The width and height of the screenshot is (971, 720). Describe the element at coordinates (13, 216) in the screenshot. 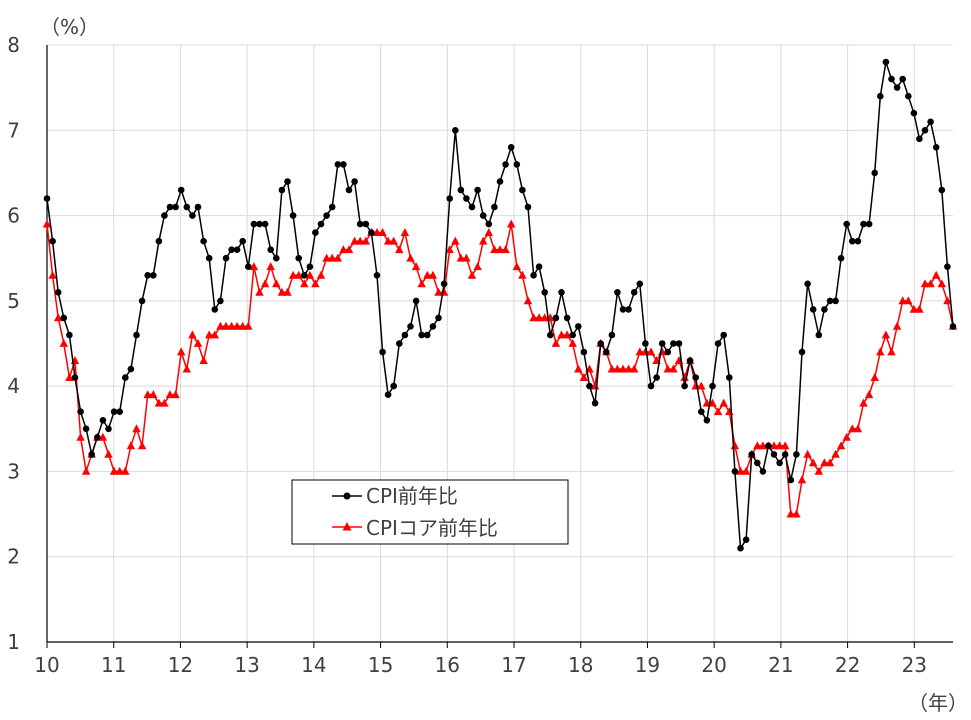

I see `y-tick-label: 6` at that location.